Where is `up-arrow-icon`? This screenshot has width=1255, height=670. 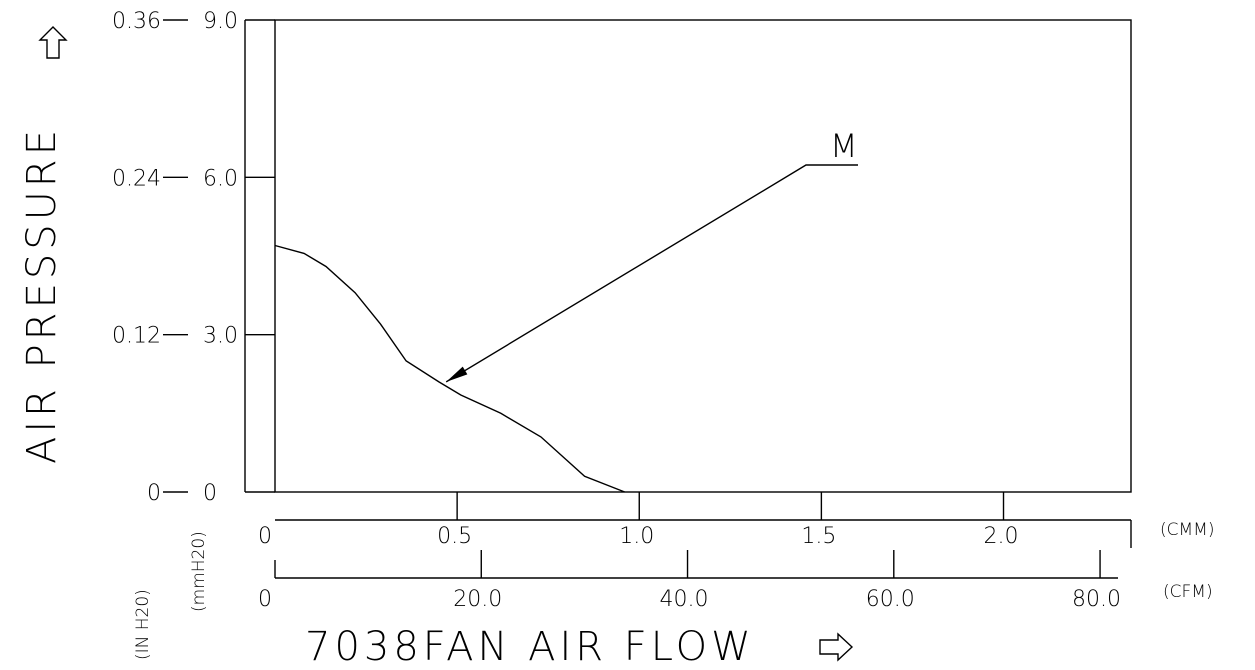 up-arrow-icon is located at coordinates (53, 42).